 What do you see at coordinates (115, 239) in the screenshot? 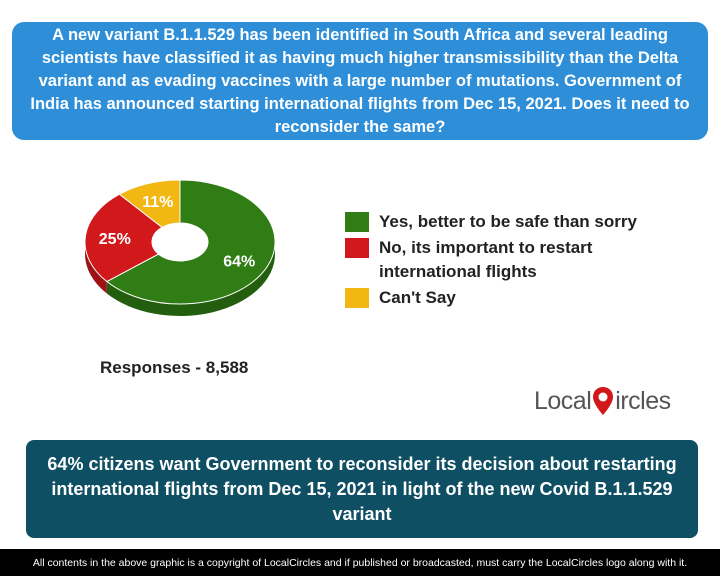
I see `slice-label-1: 25%` at bounding box center [115, 239].